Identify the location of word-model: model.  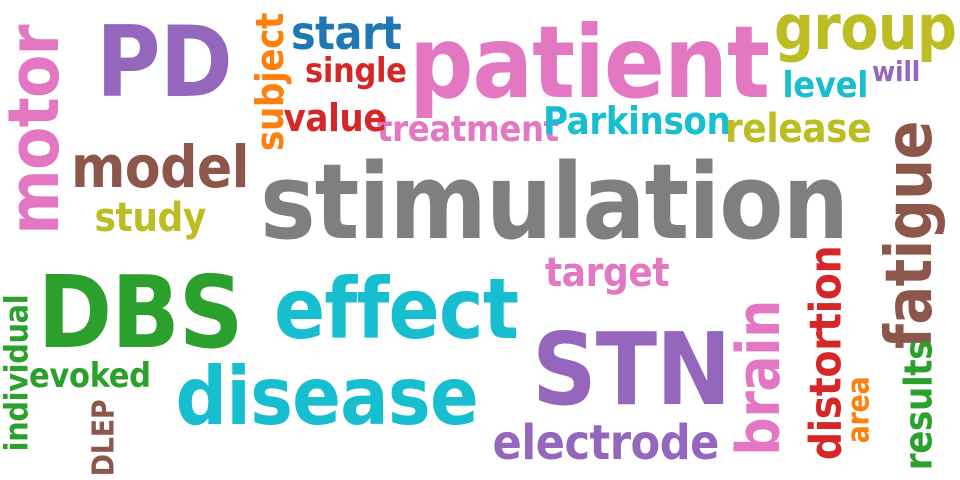
(160, 167).